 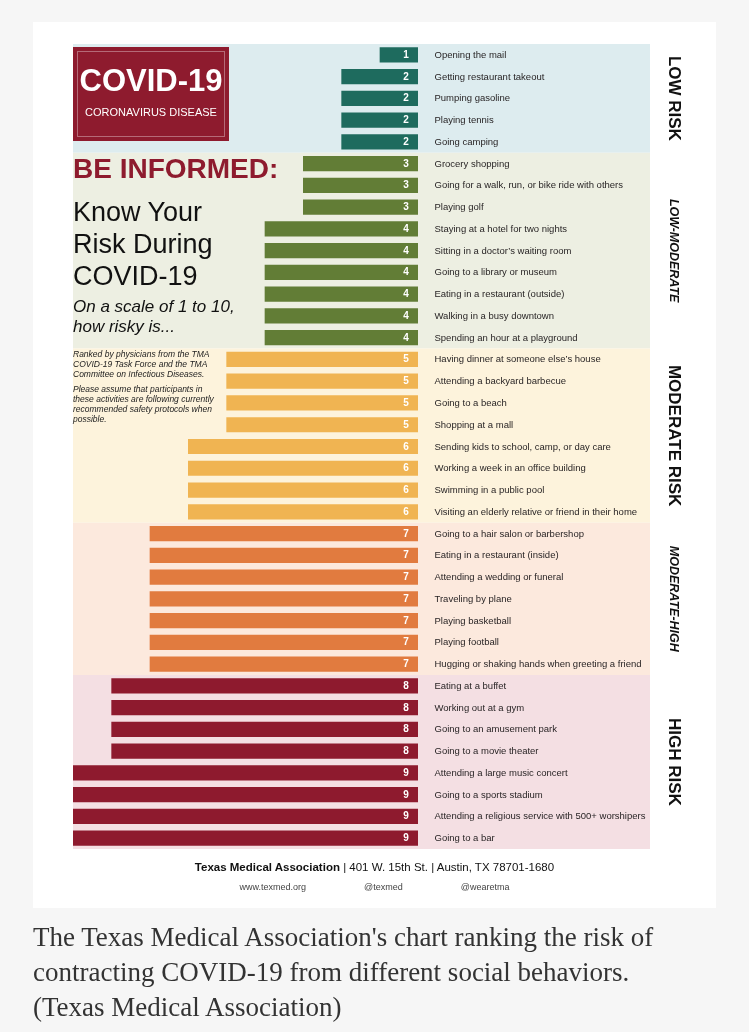 What do you see at coordinates (486, 751) in the screenshot?
I see `y-tick-label: Going to a movie theater` at bounding box center [486, 751].